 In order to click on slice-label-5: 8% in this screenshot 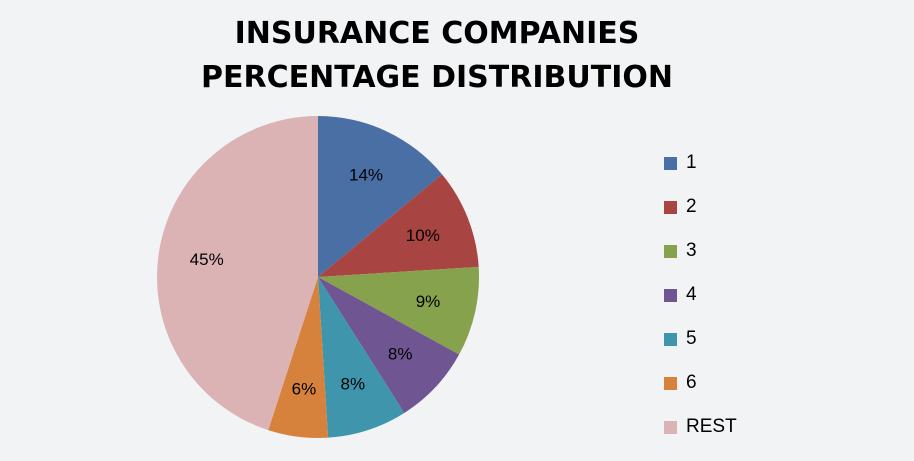, I will do `click(353, 384)`.